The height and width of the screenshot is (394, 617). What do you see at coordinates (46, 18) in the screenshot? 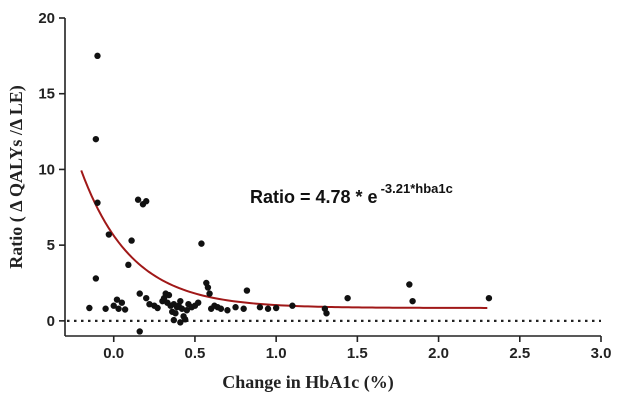
I see `y-tick-label: 20` at bounding box center [46, 18].